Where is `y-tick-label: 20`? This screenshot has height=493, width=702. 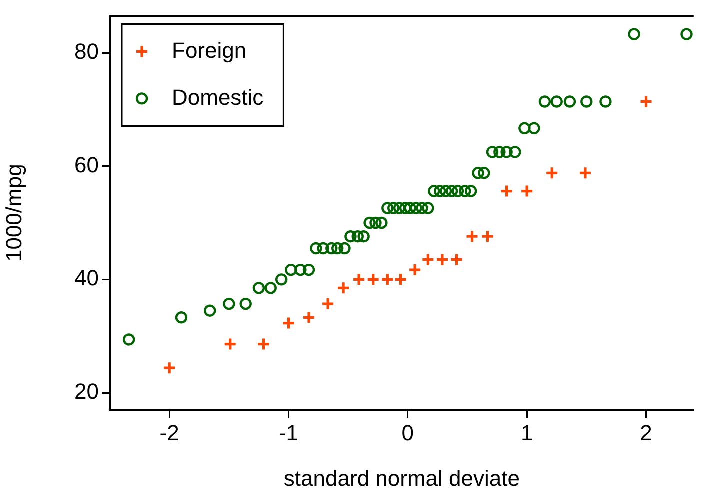
y-tick-label: 20 is located at coordinates (86, 391).